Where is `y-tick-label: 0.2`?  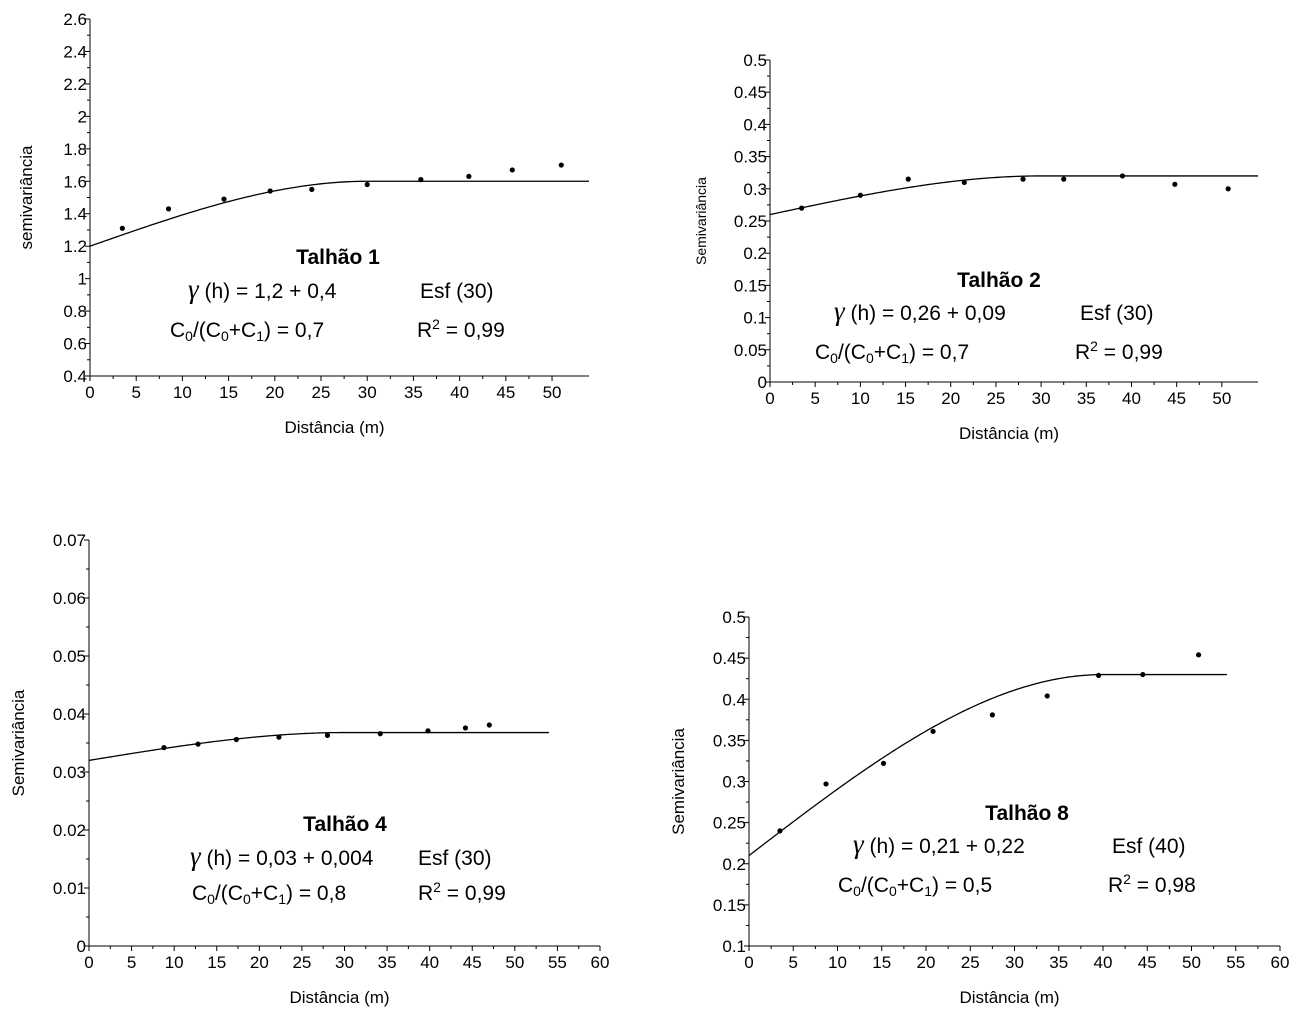
y-tick-label: 0.2 is located at coordinates (734, 864).